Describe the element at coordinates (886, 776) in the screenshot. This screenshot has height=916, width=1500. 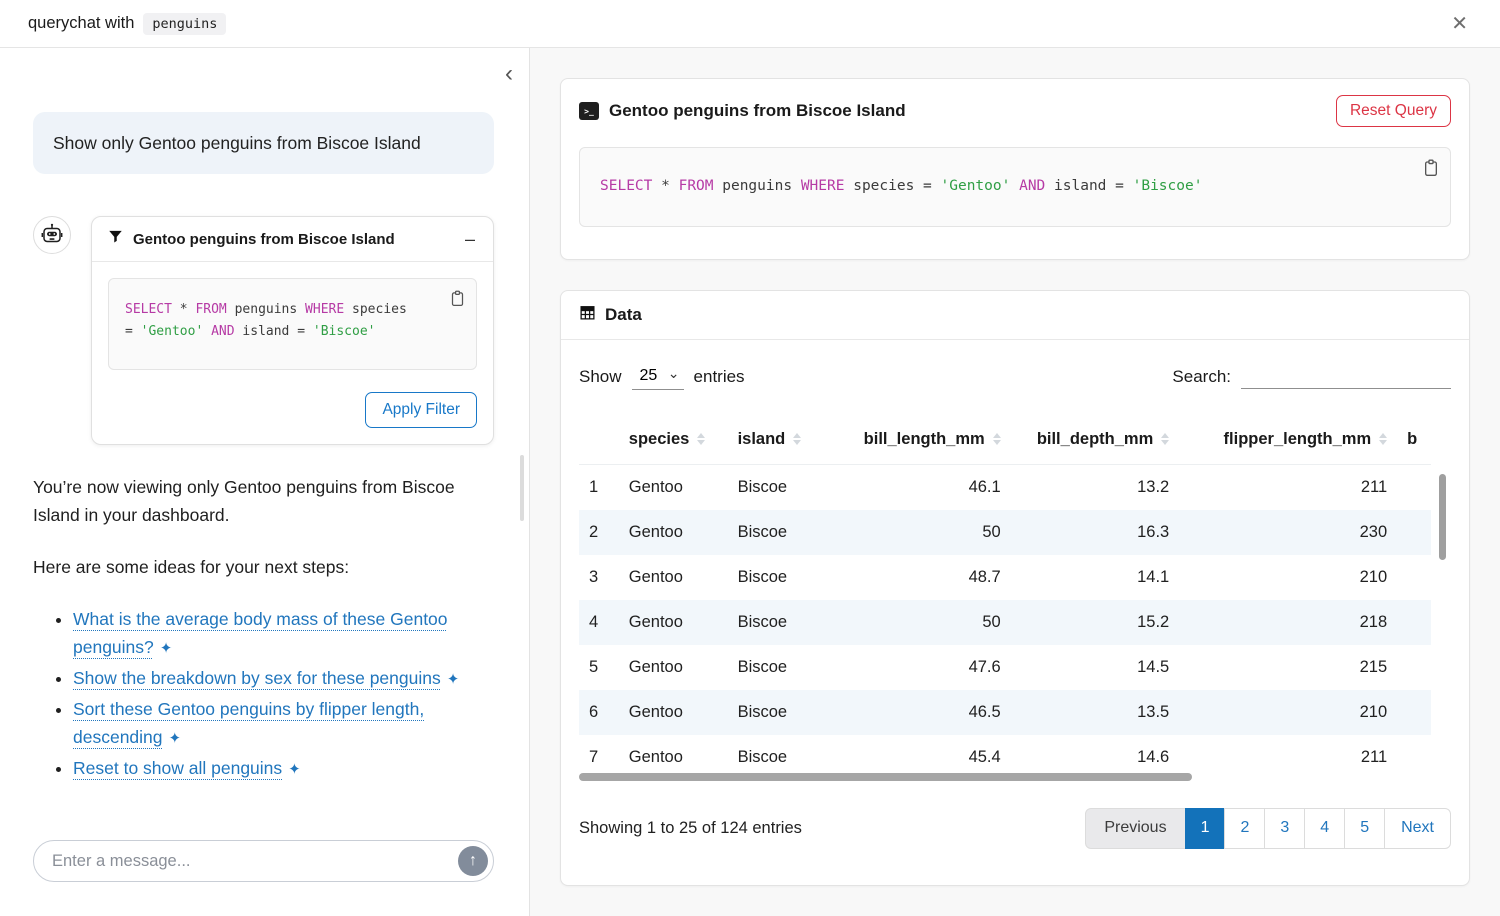
I see `horizontal-scrollbar-thumb` at that location.